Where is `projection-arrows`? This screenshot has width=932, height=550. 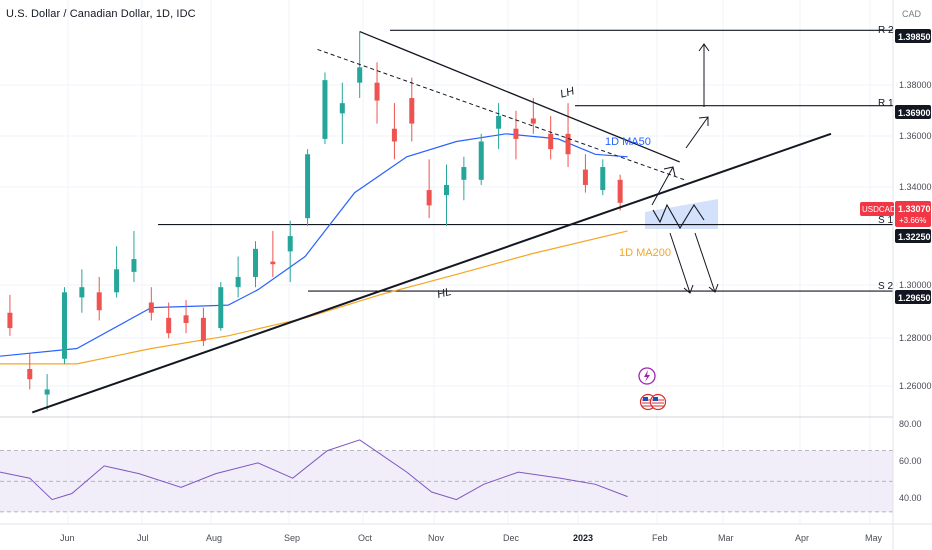
projection-arrows is located at coordinates (685, 168).